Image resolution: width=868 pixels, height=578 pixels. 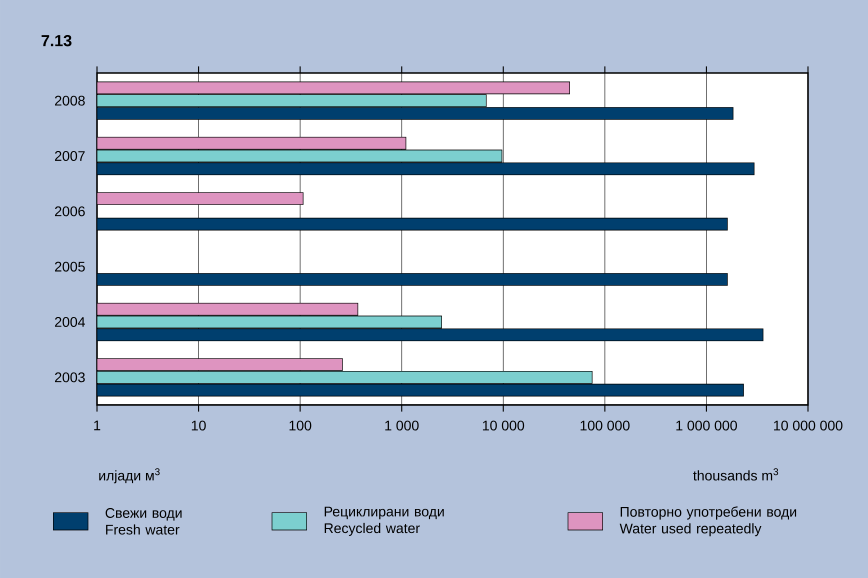 I want to click on y-tick-label: 2007, so click(x=69, y=156).